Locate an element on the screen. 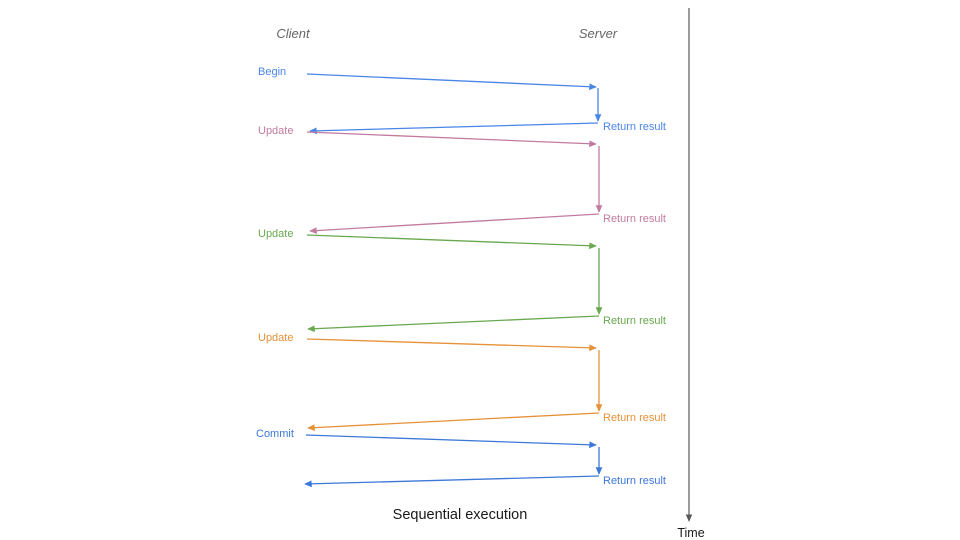 This screenshot has height=540, width=960. exchange-update-2-result-label: Return result is located at coordinates (634, 321).